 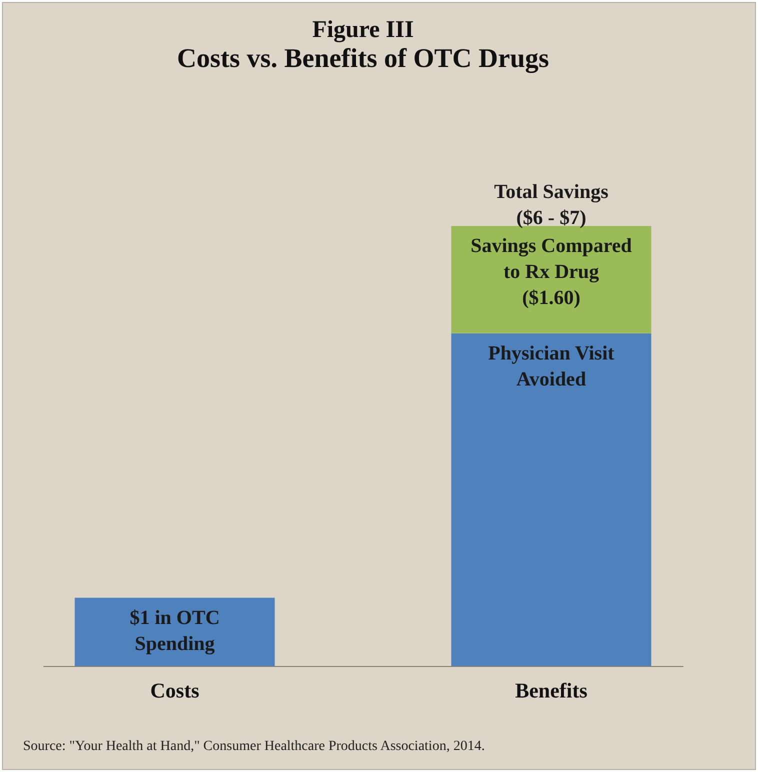 I want to click on annotation: Total Savings ($6 - $7), so click(x=551, y=205).